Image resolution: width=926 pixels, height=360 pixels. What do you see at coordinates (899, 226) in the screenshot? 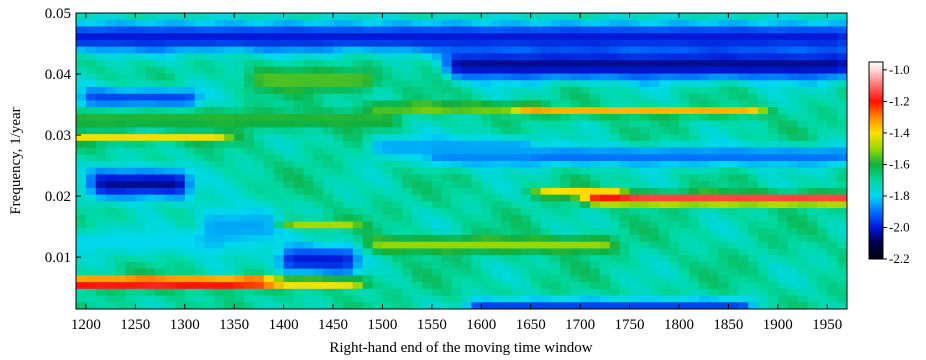
I see `colorbar-tick-label: -2.0` at bounding box center [899, 226].